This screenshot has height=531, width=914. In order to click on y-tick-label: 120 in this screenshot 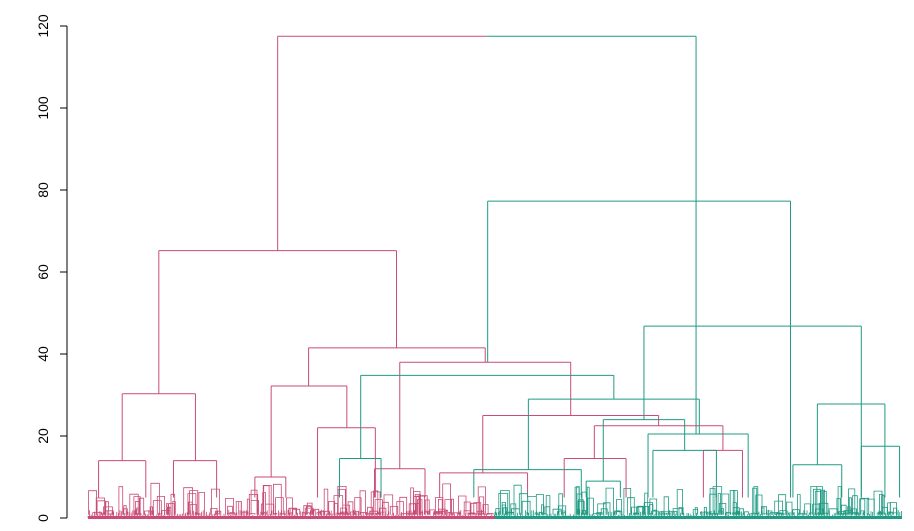, I will do `click(43, 26)`.